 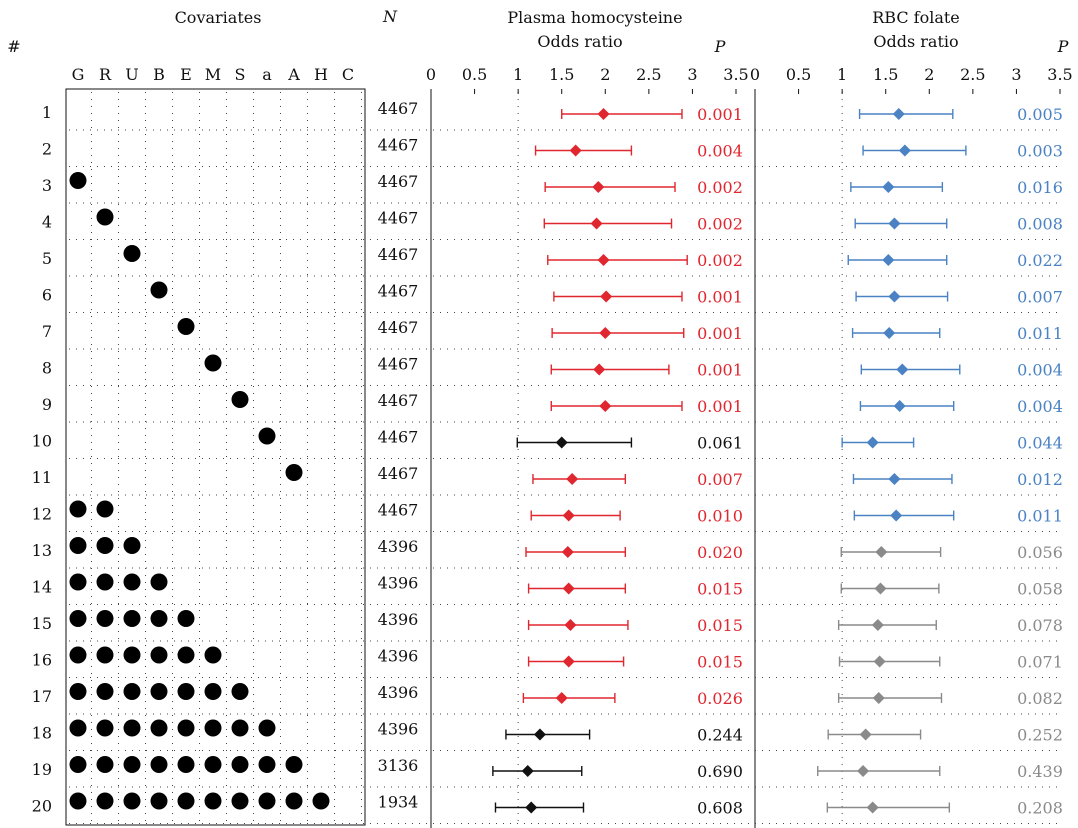 I want to click on p-value: 0.016, so click(x=1040, y=187).